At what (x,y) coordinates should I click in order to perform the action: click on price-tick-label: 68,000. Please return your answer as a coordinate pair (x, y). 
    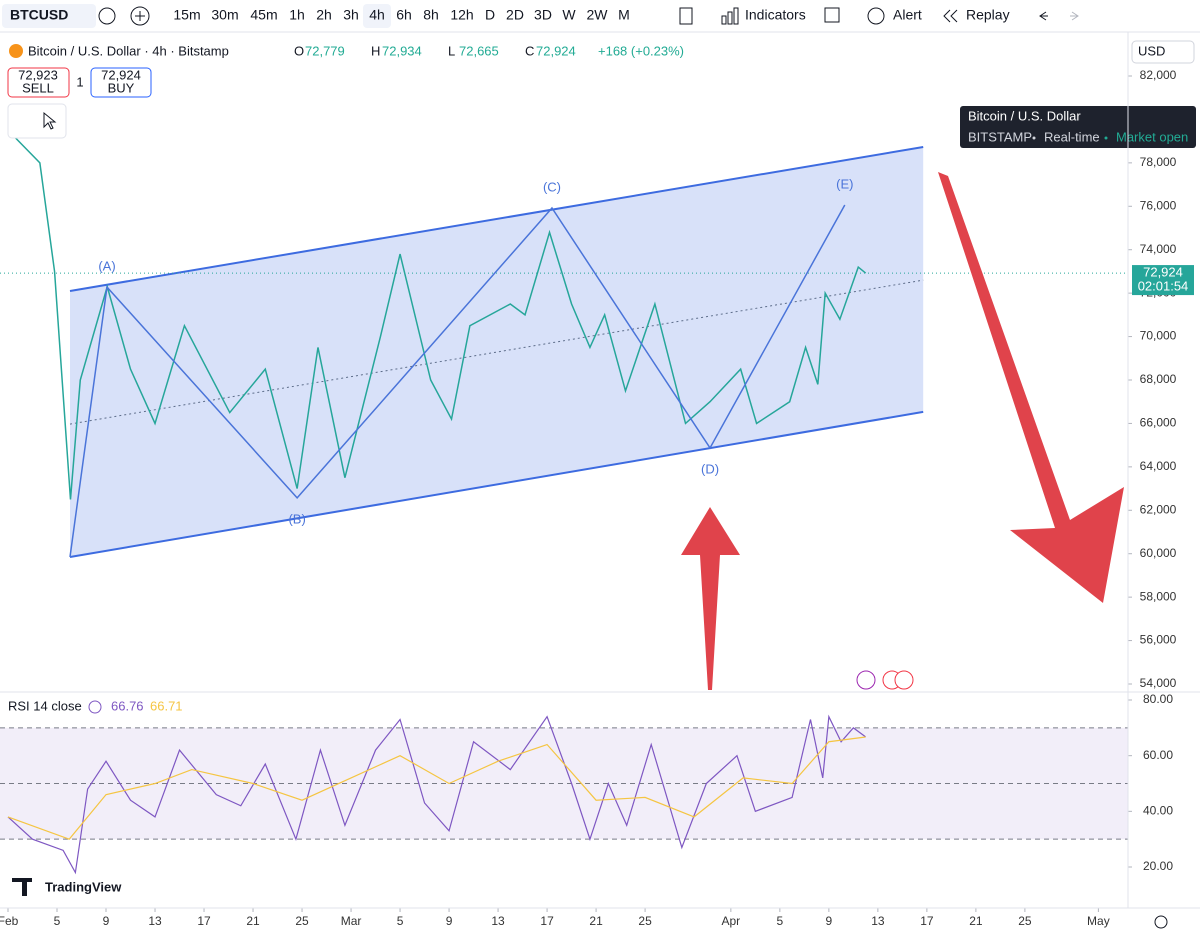
    Looking at the image, I should click on (1158, 379).